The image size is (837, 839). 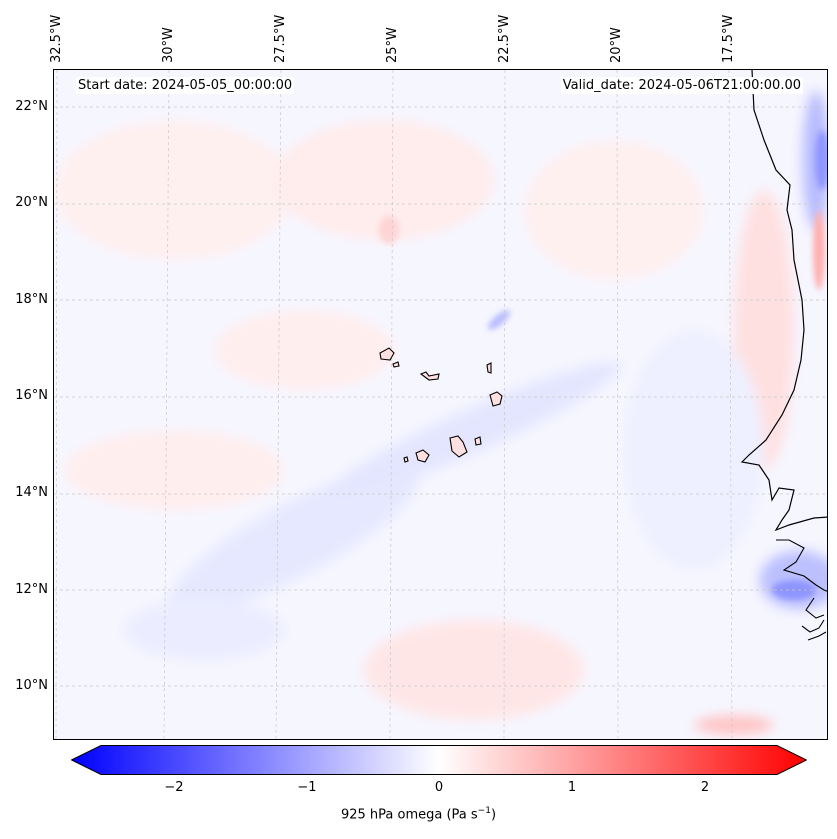 I want to click on valid-date-label: Valid_date: 2024-05-06T21:00:00.00, so click(x=681, y=85).